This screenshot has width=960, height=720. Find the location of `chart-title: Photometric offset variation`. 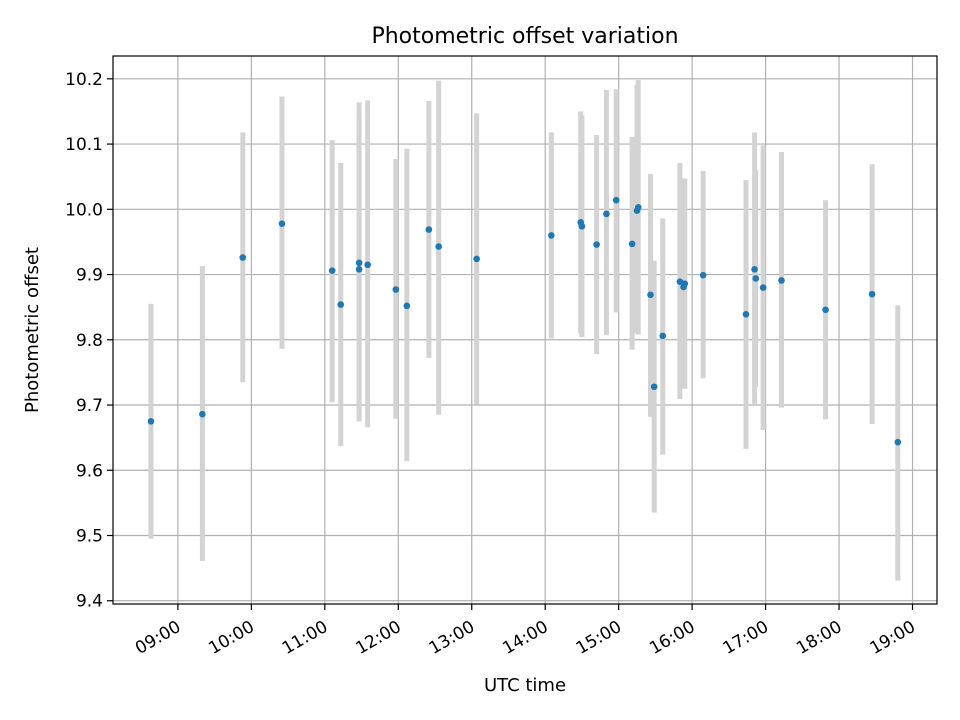

chart-title: Photometric offset variation is located at coordinates (524, 36).